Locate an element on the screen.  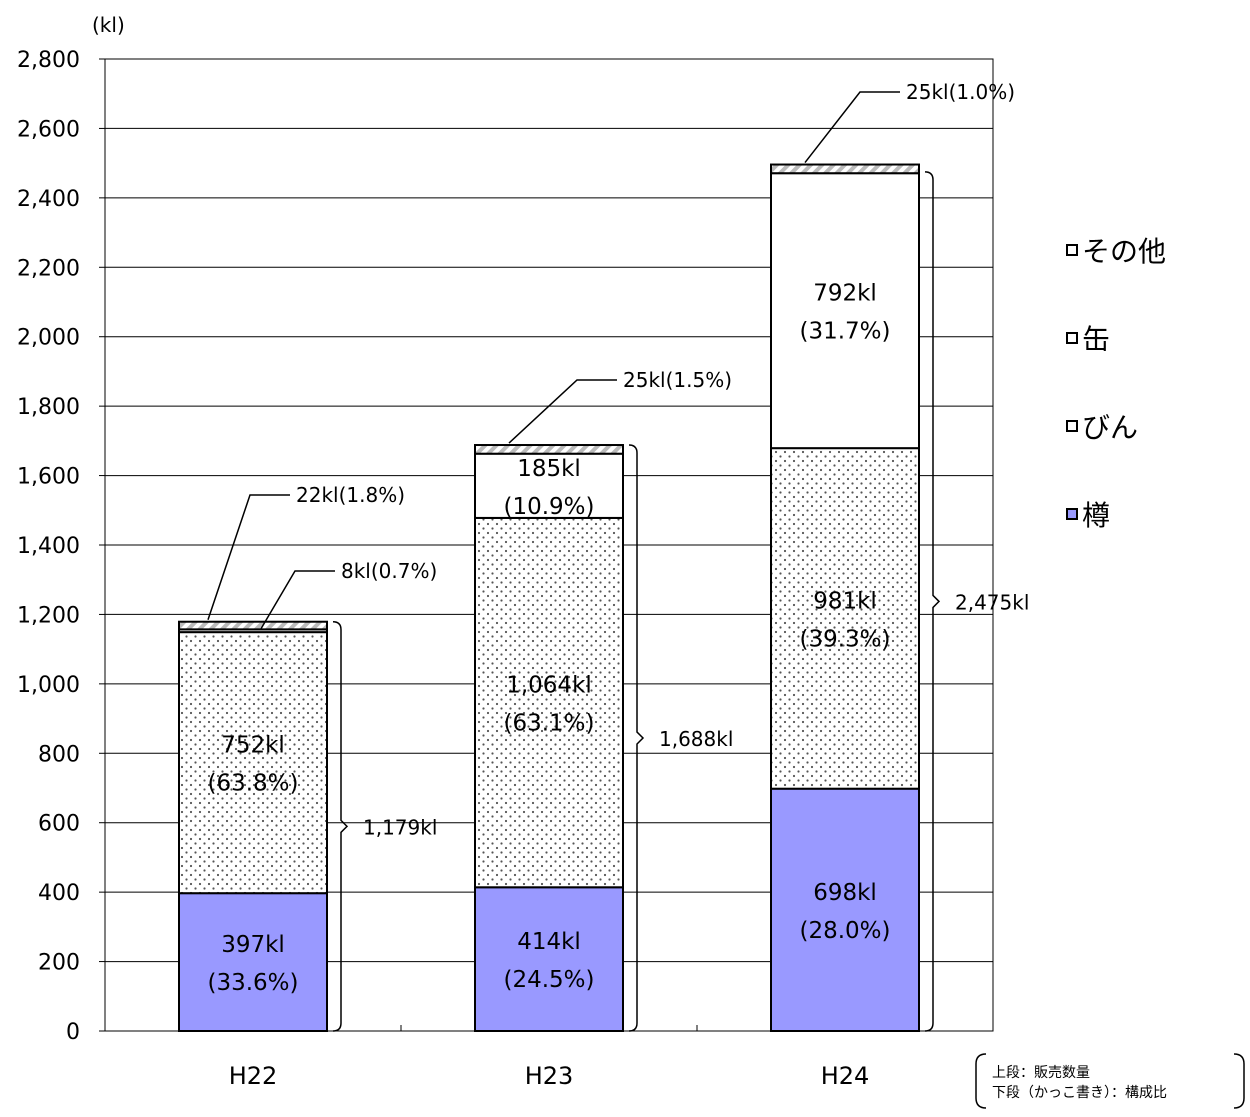
data-label-value: 792kl is located at coordinates (845, 294).